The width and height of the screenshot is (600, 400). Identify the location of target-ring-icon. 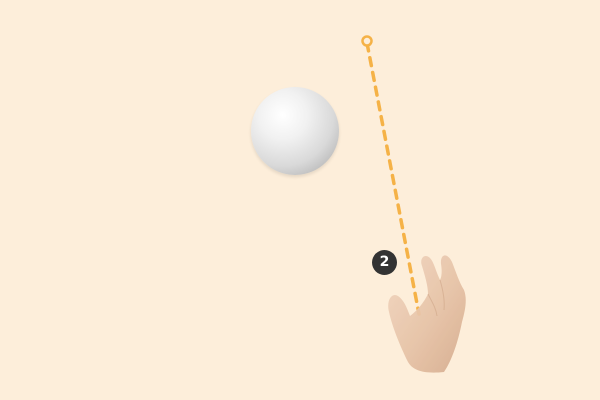
(367, 41).